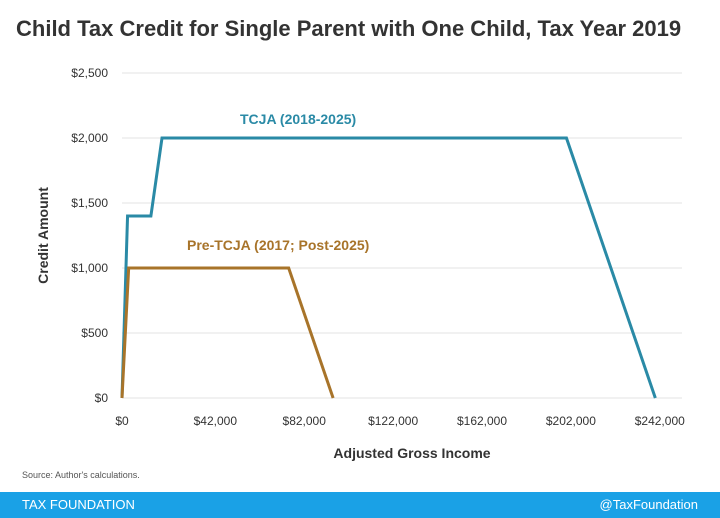 This screenshot has width=720, height=518. What do you see at coordinates (648, 504) in the screenshot?
I see `footer-handle: @TaxFoundation` at bounding box center [648, 504].